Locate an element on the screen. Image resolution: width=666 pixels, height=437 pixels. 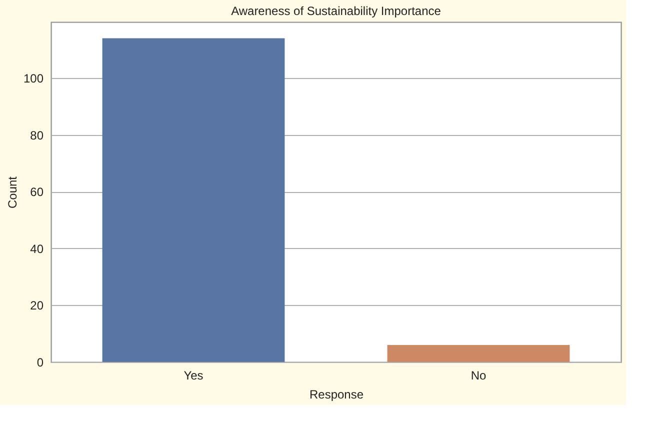
x-axis-title: Response is located at coordinates (336, 395).